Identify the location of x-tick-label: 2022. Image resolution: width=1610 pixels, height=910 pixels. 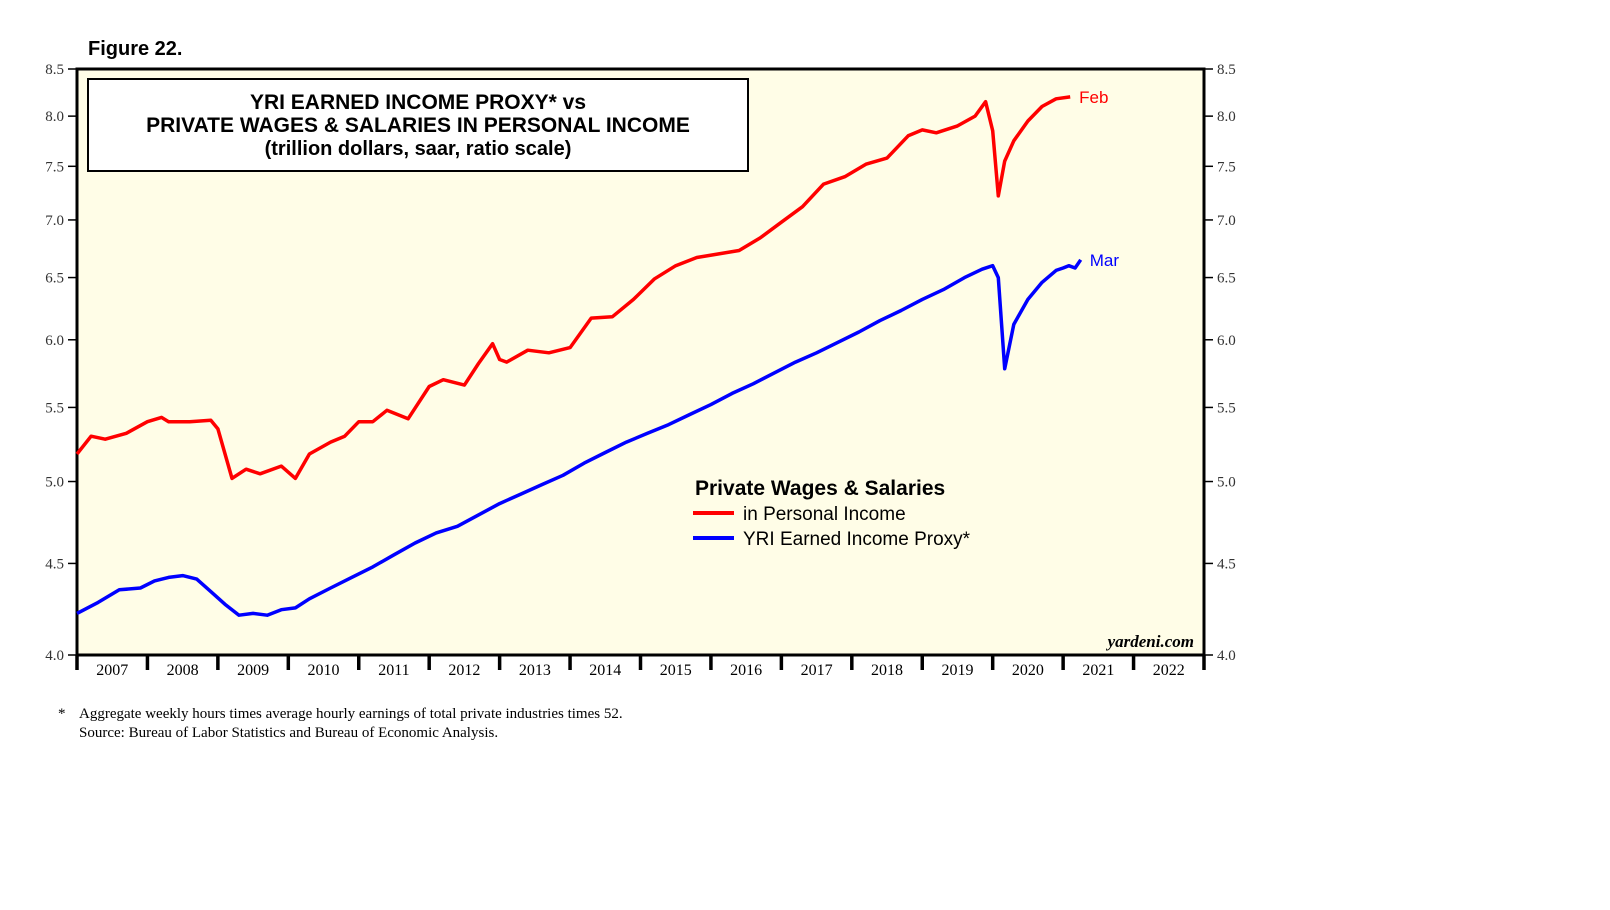
(1169, 670).